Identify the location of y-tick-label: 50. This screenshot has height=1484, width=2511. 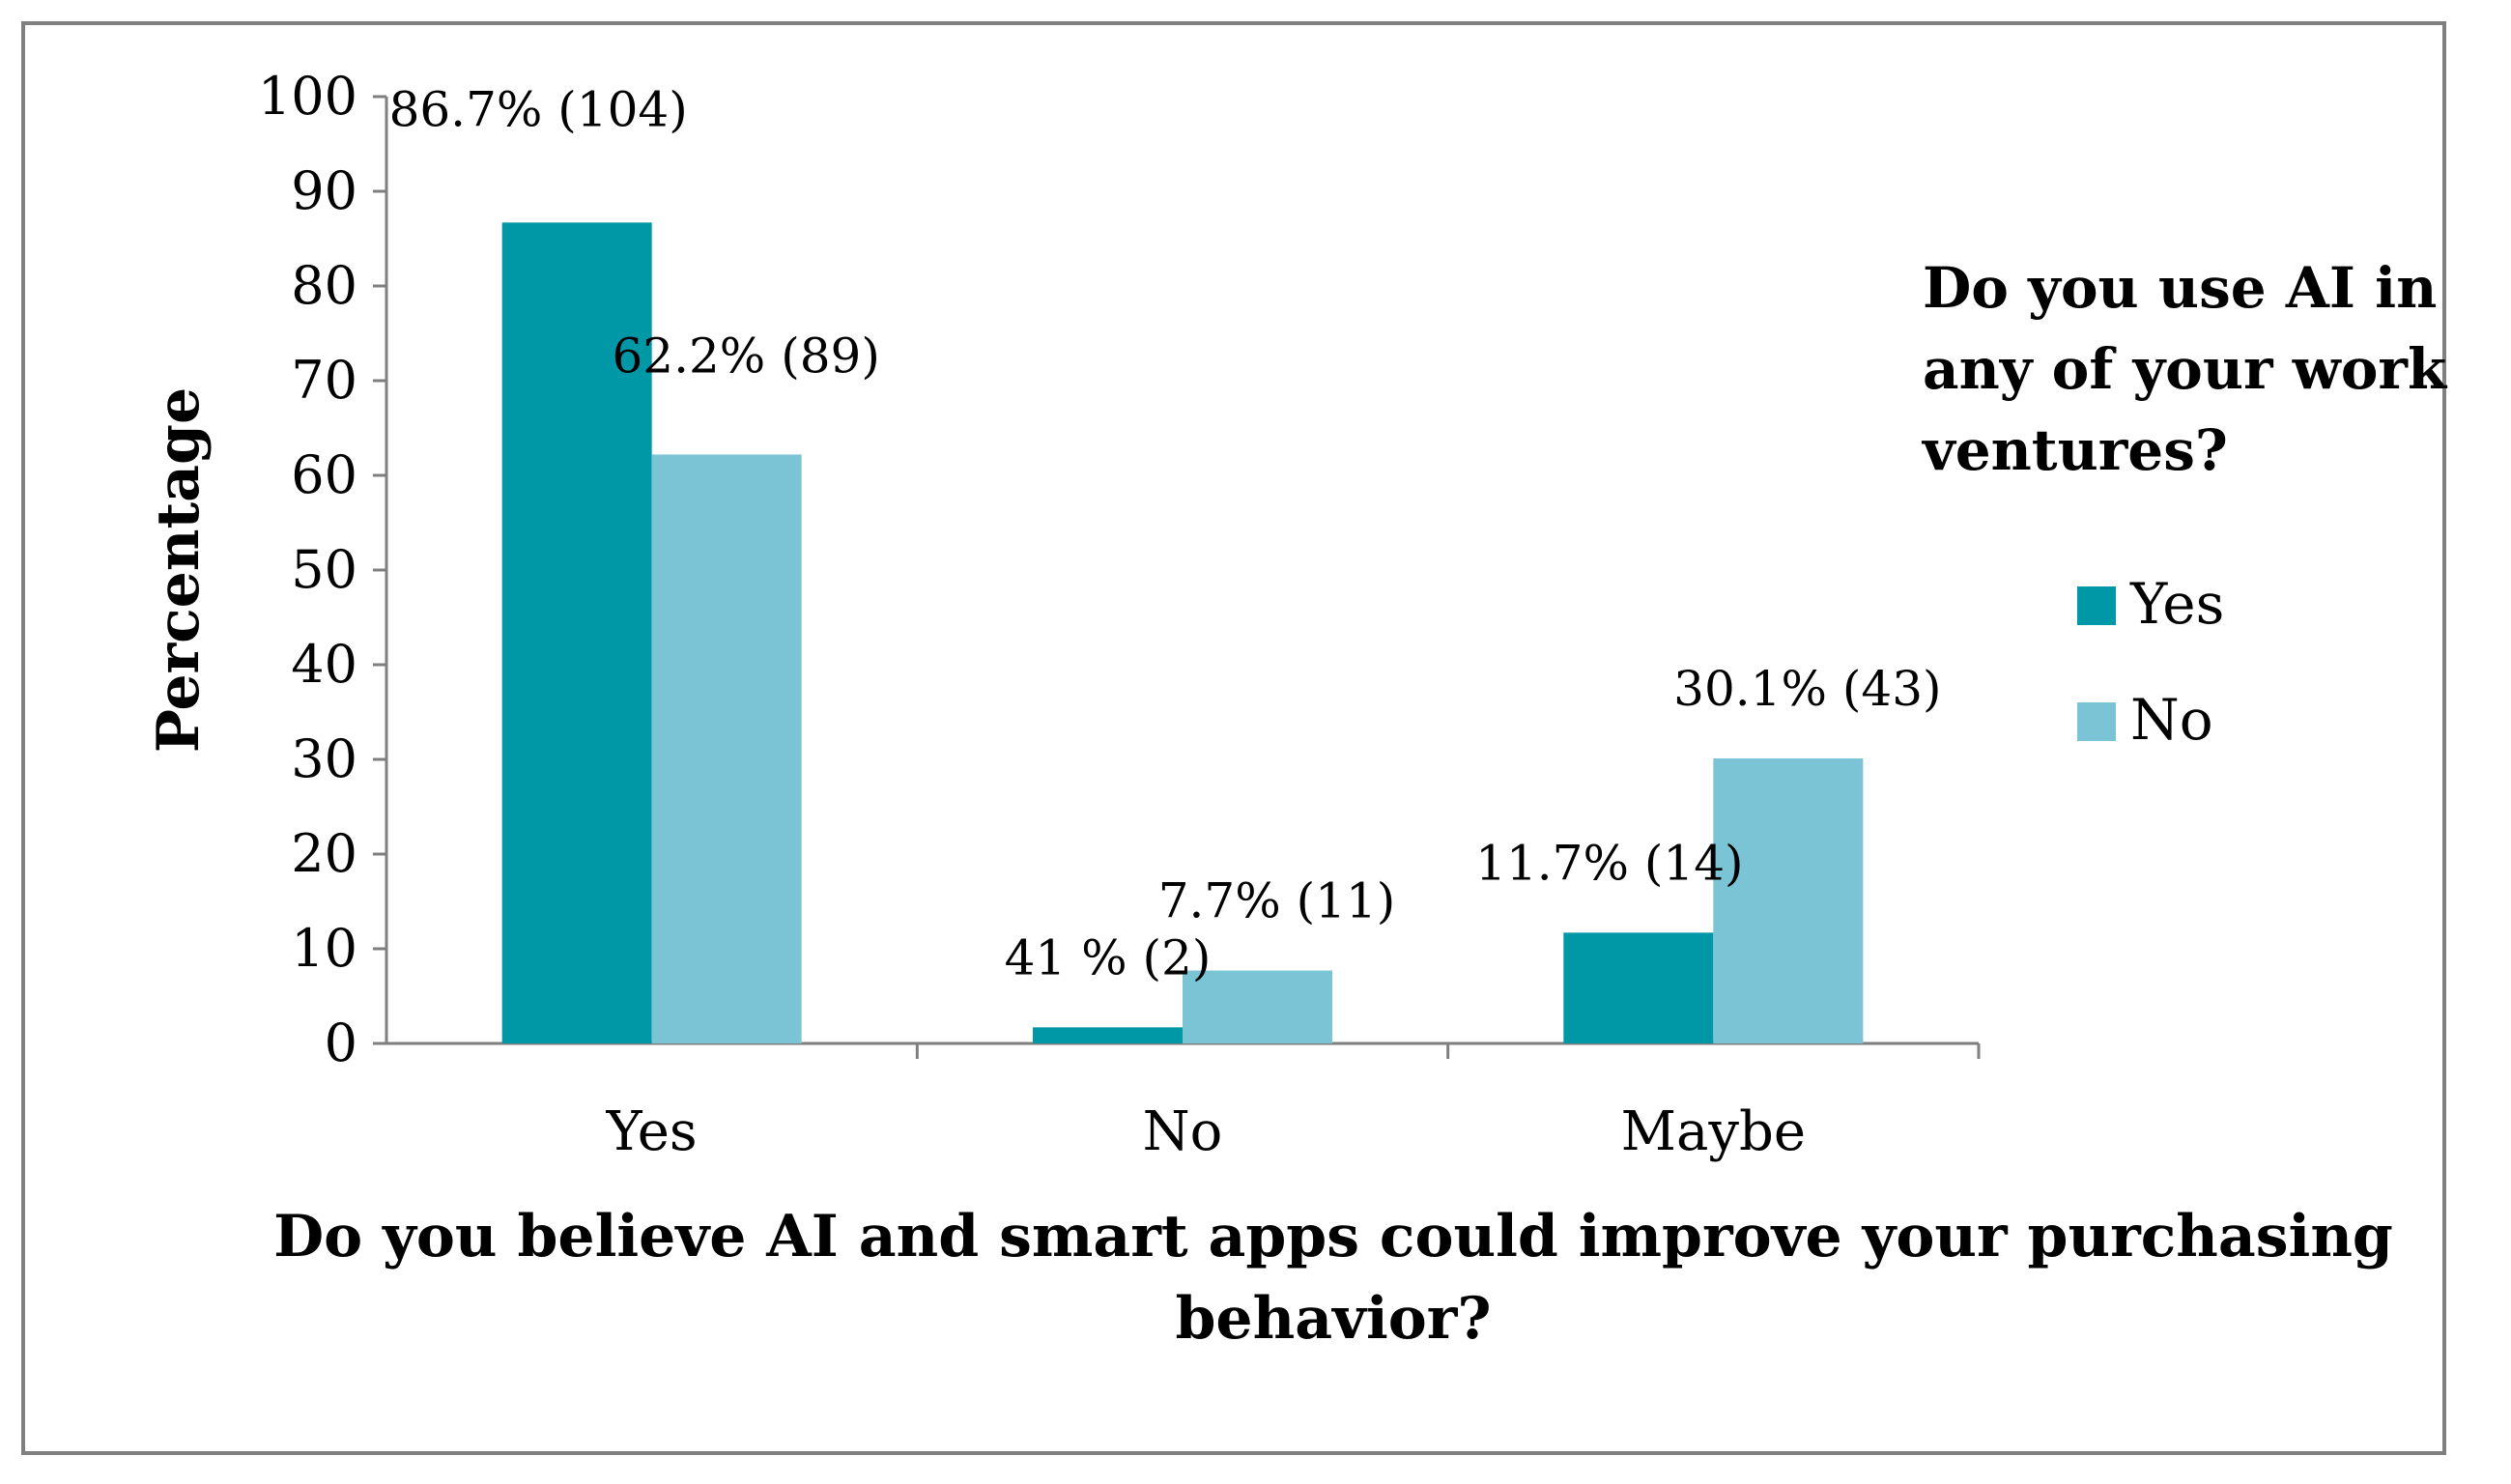
(324, 569).